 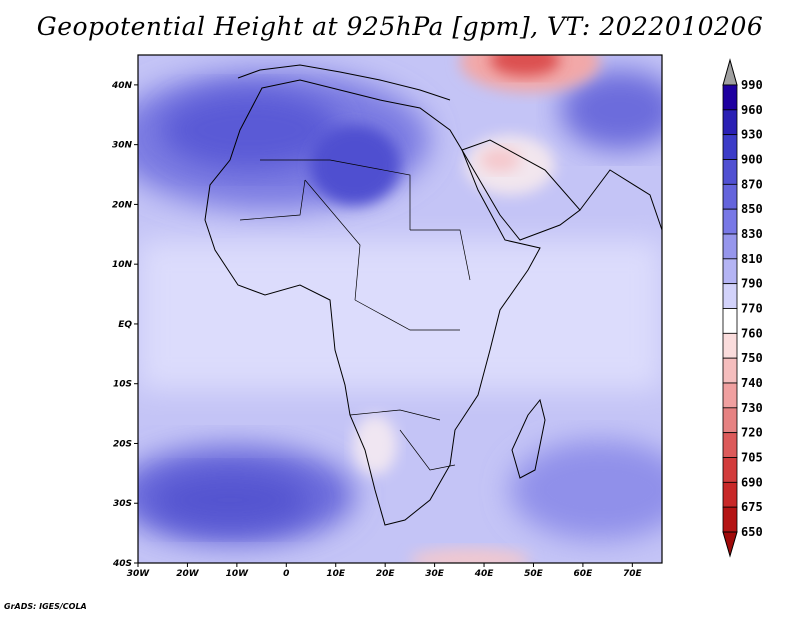 I want to click on x-tick-label: 0, so click(x=286, y=574).